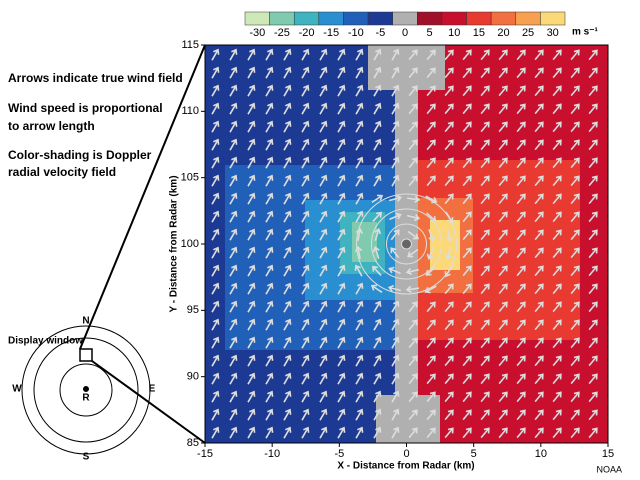 Image resolution: width=640 pixels, height=480 pixels. What do you see at coordinates (95, 78) in the screenshot?
I see `annotation: Arrows indicate true wind field` at bounding box center [95, 78].